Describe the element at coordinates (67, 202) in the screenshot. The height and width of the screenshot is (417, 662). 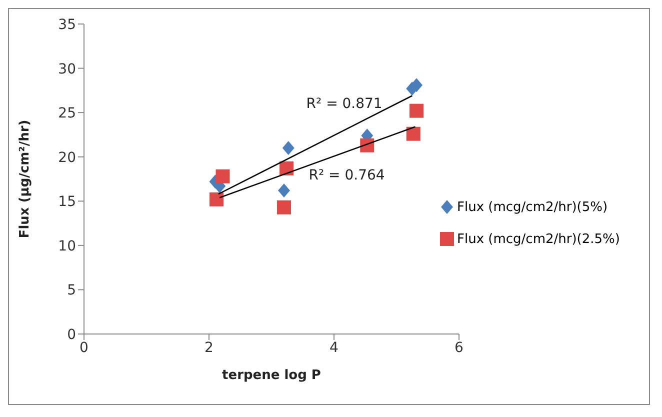
I see `y-tick-label: 15` at that location.